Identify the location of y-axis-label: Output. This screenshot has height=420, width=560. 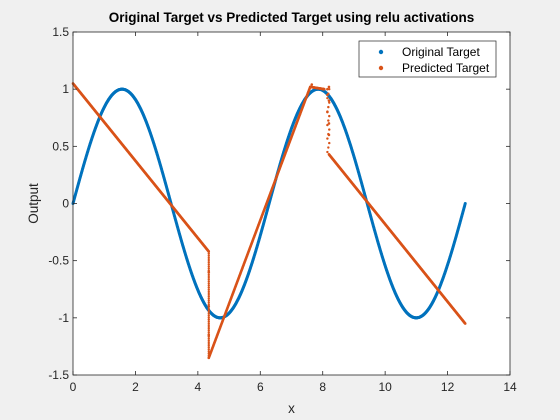
(33, 203).